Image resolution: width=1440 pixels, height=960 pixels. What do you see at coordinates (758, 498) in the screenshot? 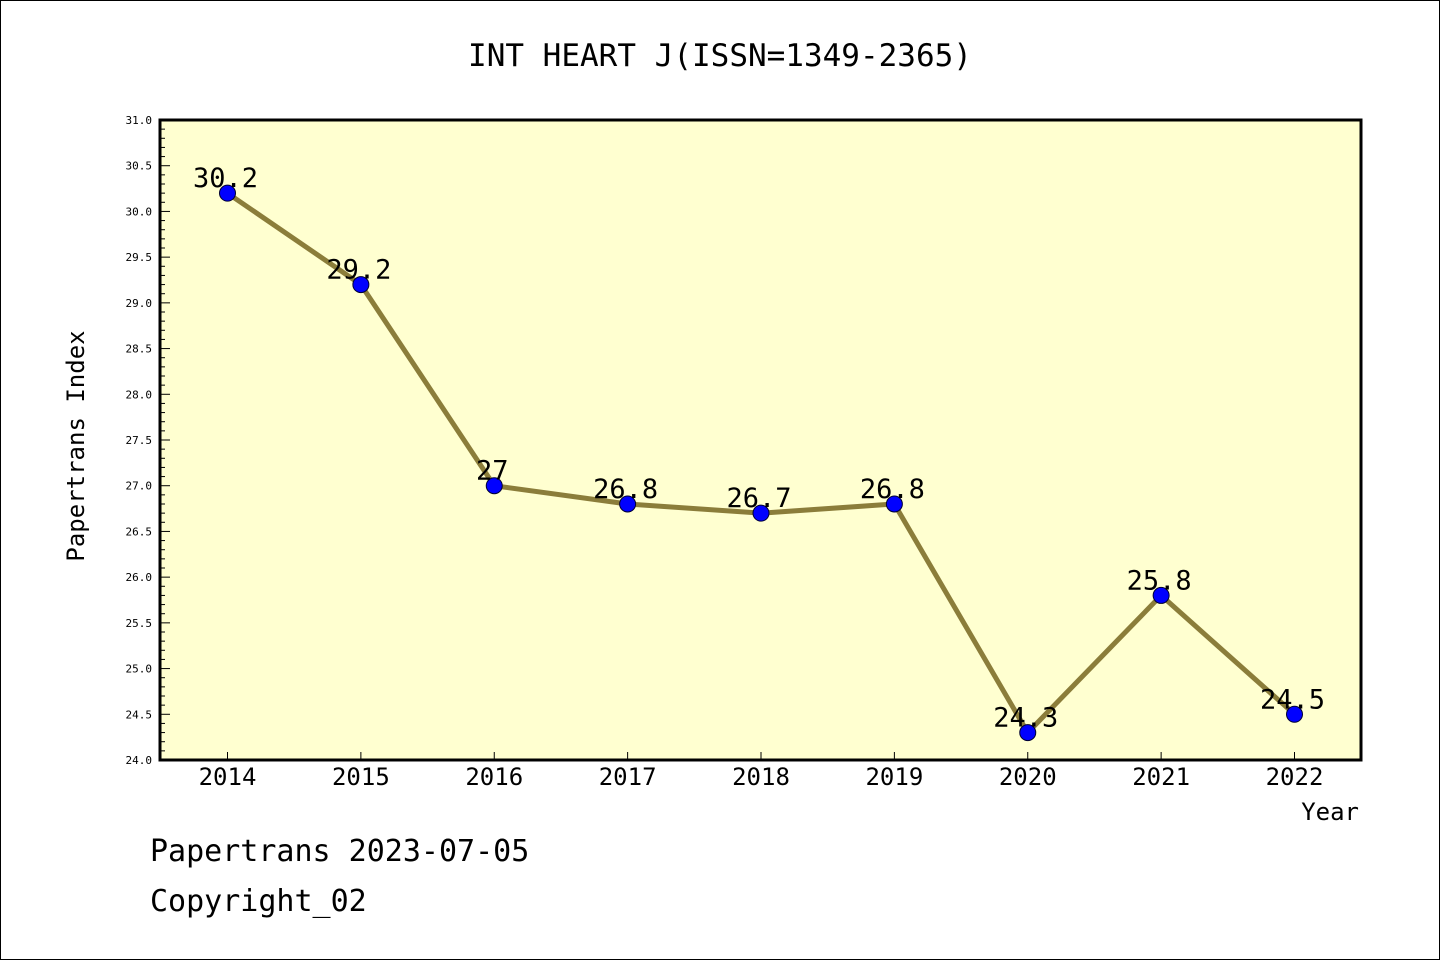
I see `data-label: 26.7` at bounding box center [758, 498].